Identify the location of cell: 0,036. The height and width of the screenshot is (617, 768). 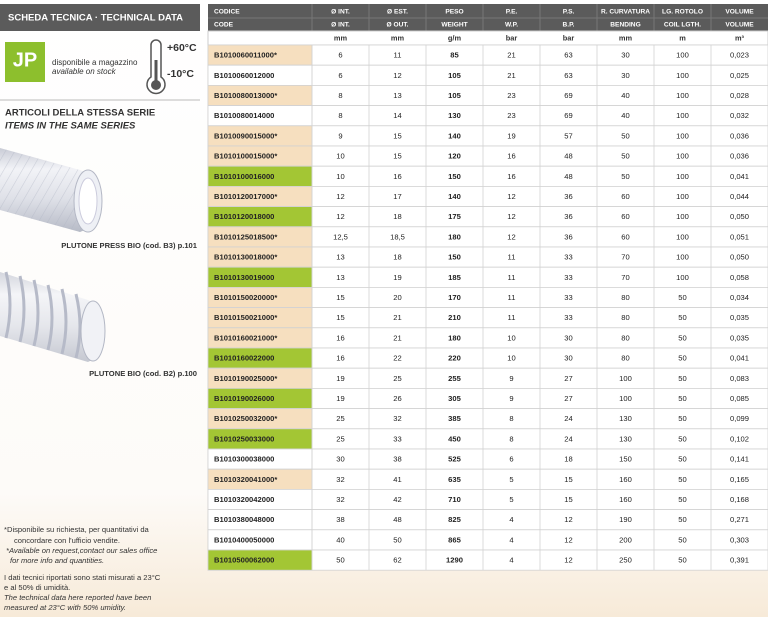
(739, 135).